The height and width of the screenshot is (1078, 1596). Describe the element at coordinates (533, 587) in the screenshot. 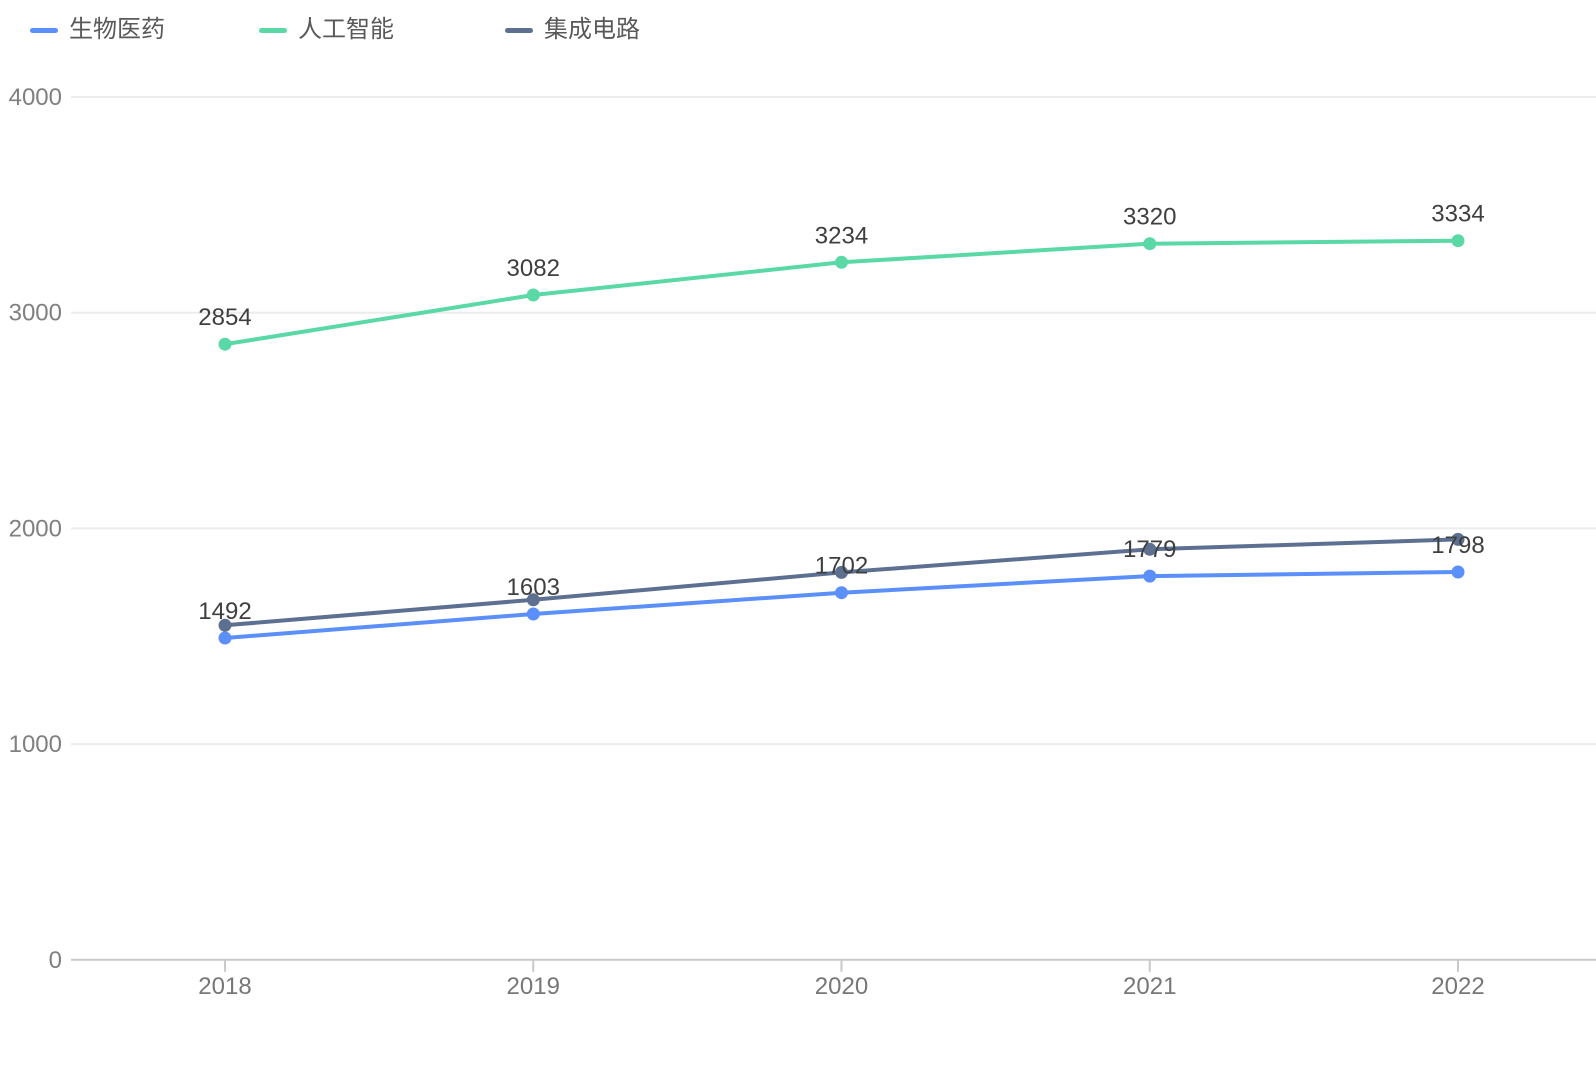

I see `data-point-label: 1603` at that location.